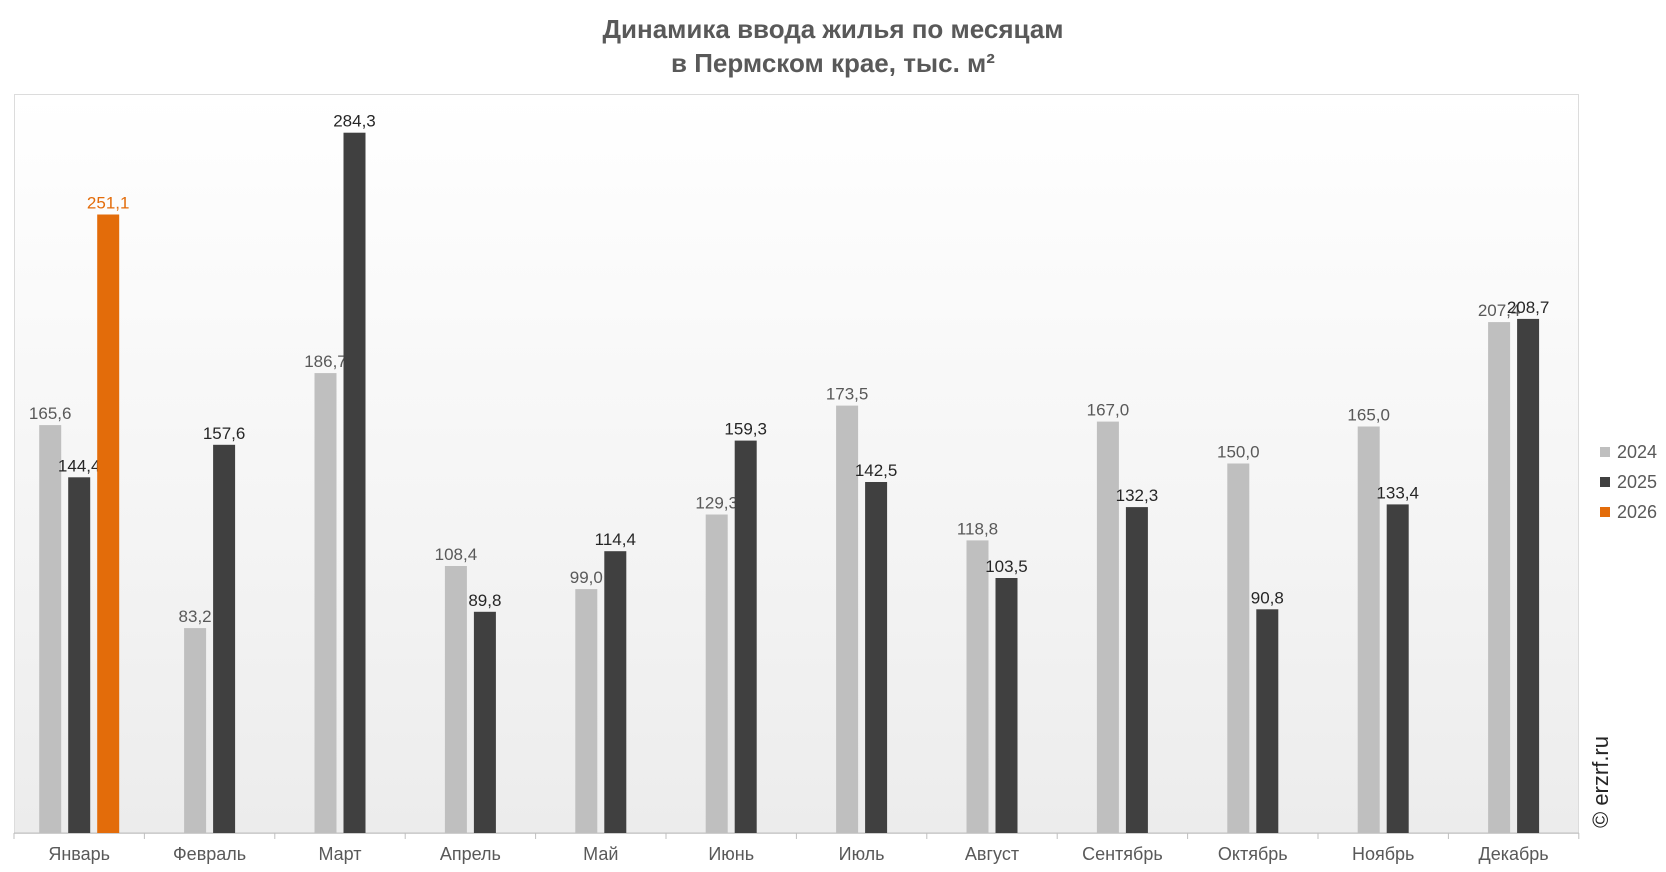  I want to click on data-label-2024-11: 165,0, so click(1368, 415).